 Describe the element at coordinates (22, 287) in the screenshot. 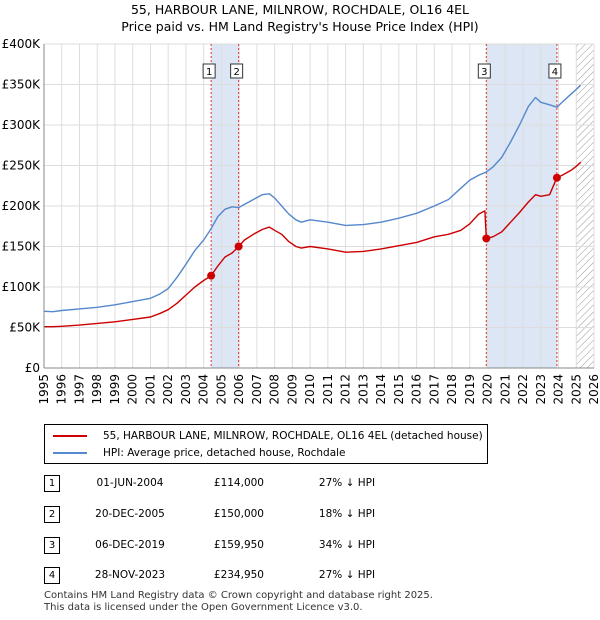

I see `y-tick-label: £100K` at that location.